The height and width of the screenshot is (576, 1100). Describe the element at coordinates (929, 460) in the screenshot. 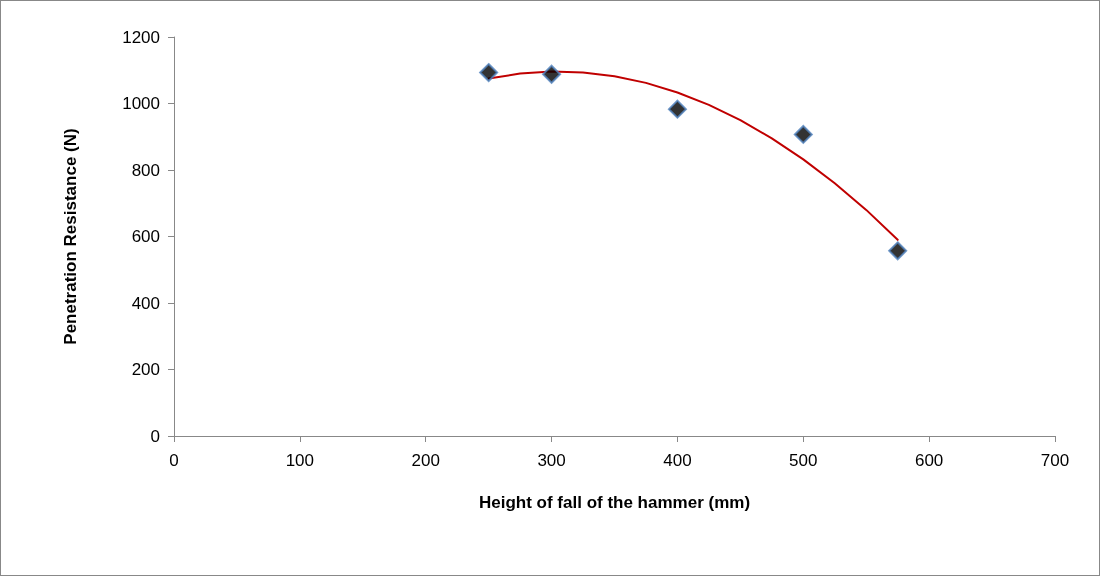

I see `x-tick-label: 600` at that location.